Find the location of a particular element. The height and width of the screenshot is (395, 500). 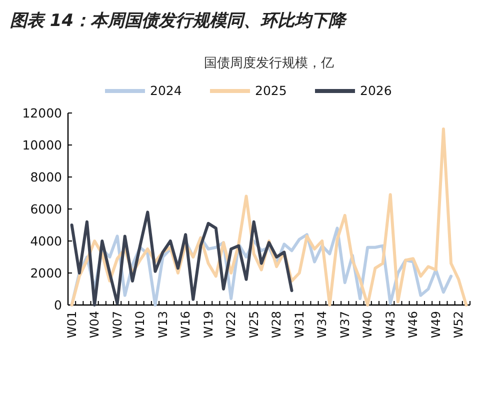

legend-label: 2026 is located at coordinates (376, 90).